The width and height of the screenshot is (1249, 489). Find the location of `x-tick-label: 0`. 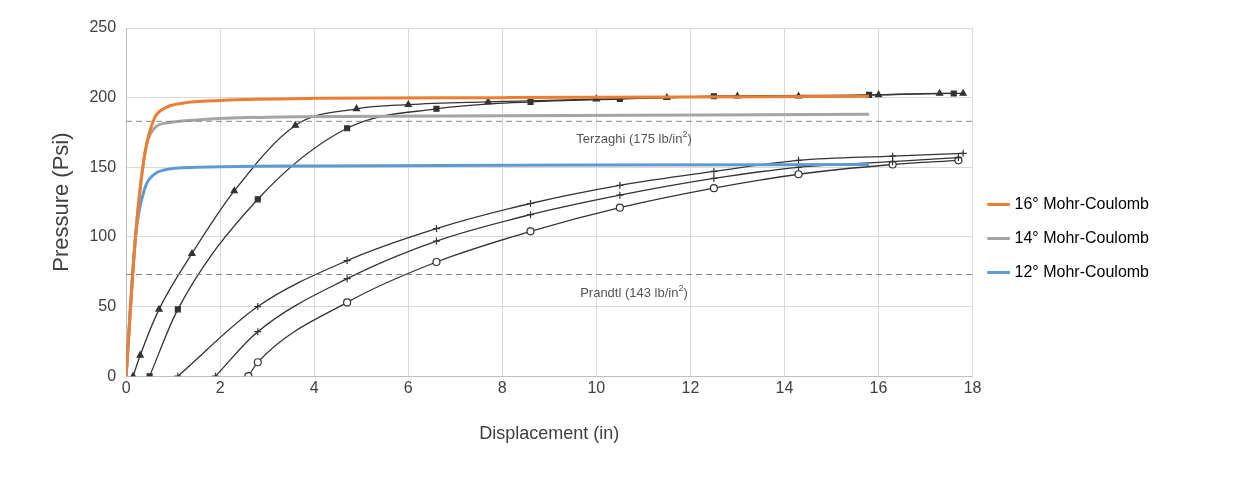

x-tick-label: 0 is located at coordinates (126, 388).